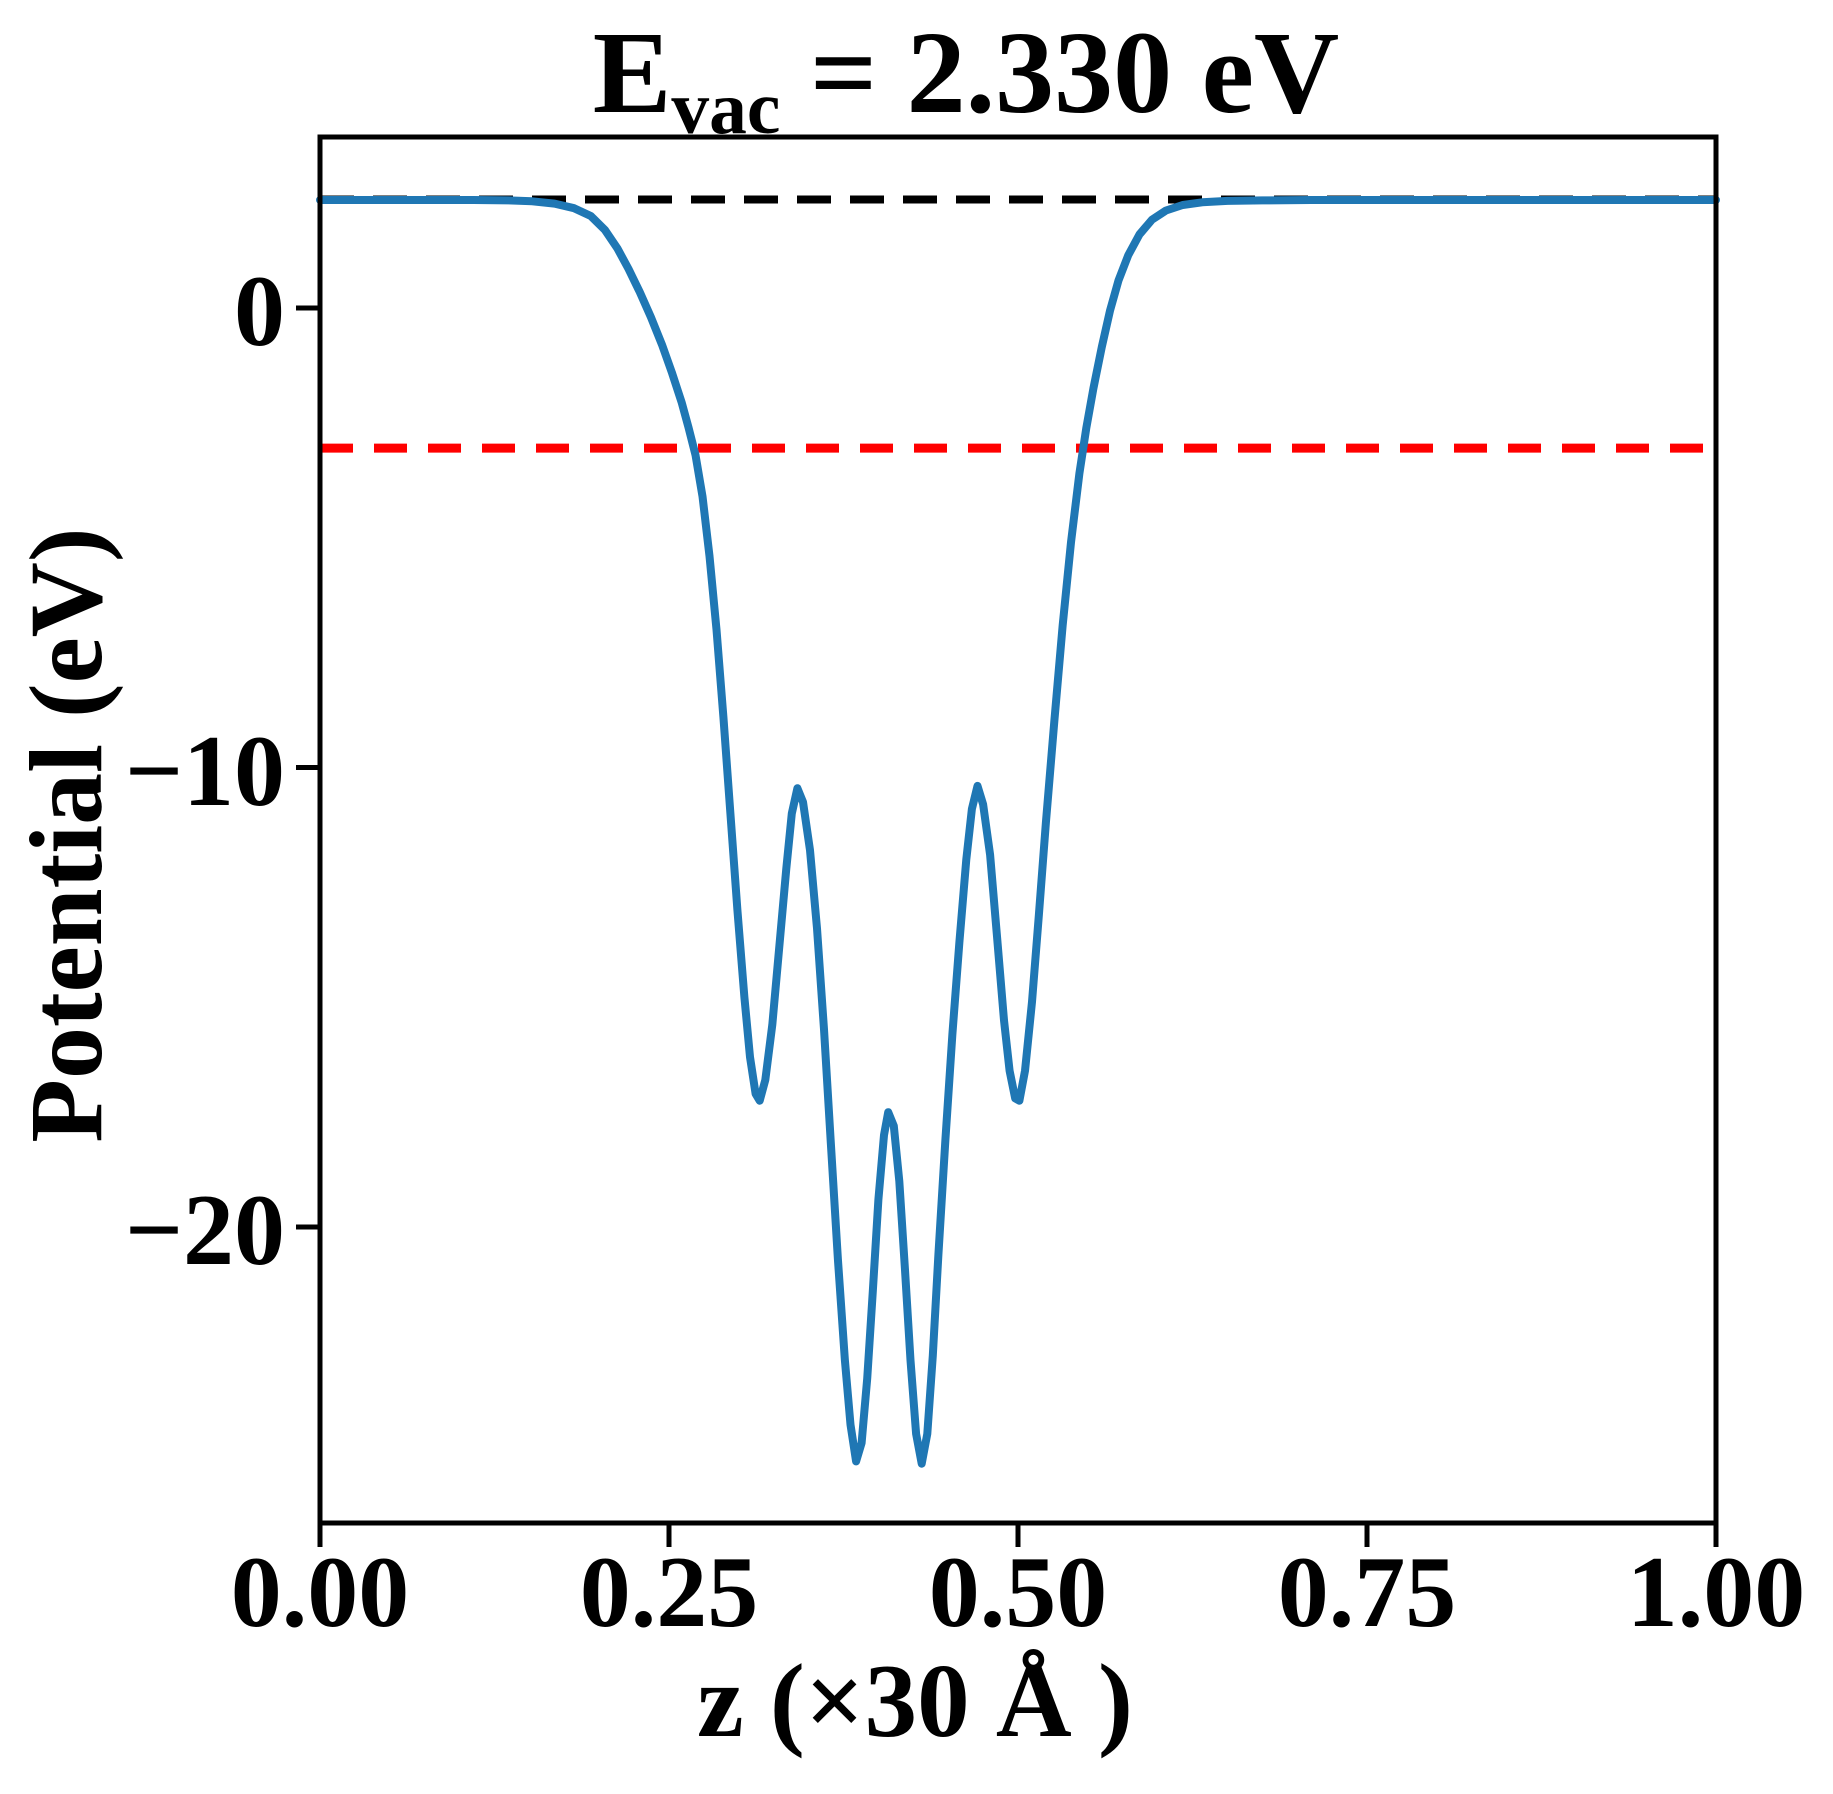  Describe the element at coordinates (204, 1231) in the screenshot. I see `y-tick-label: −20` at that location.